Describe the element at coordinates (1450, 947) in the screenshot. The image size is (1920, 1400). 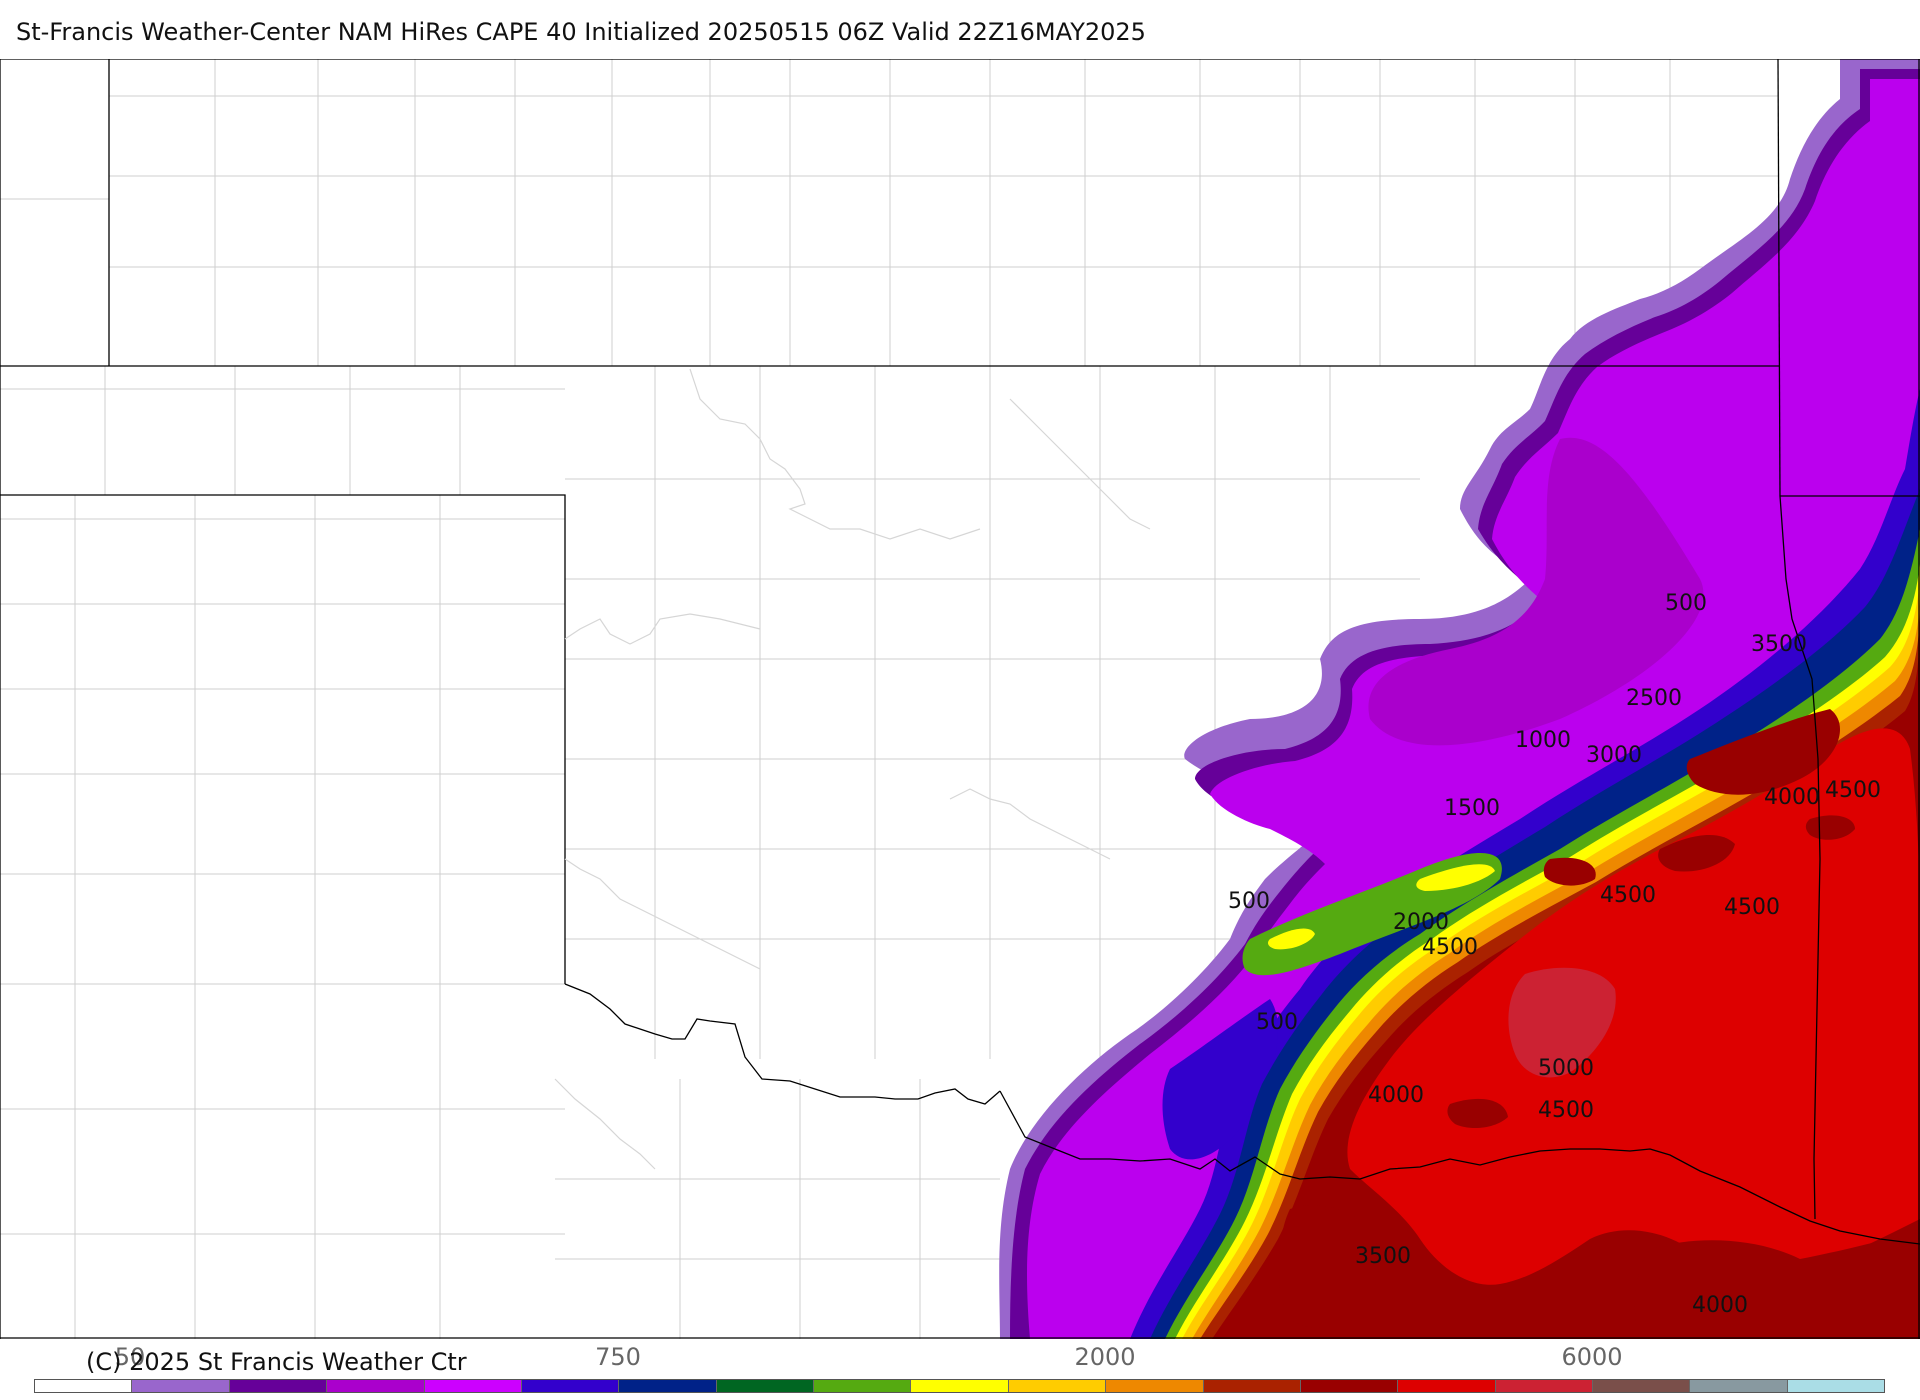
I see `contour-label-4500-c1: 4500` at that location.